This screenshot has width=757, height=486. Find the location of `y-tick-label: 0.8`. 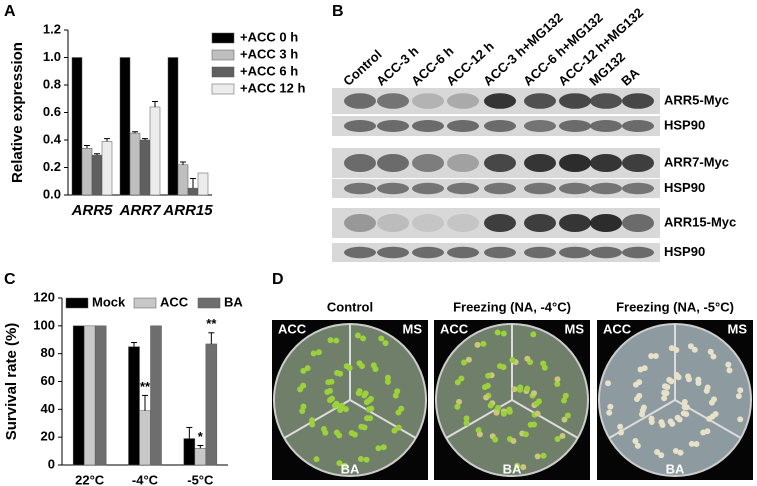

y-tick-label: 0.8 is located at coordinates (52, 83).